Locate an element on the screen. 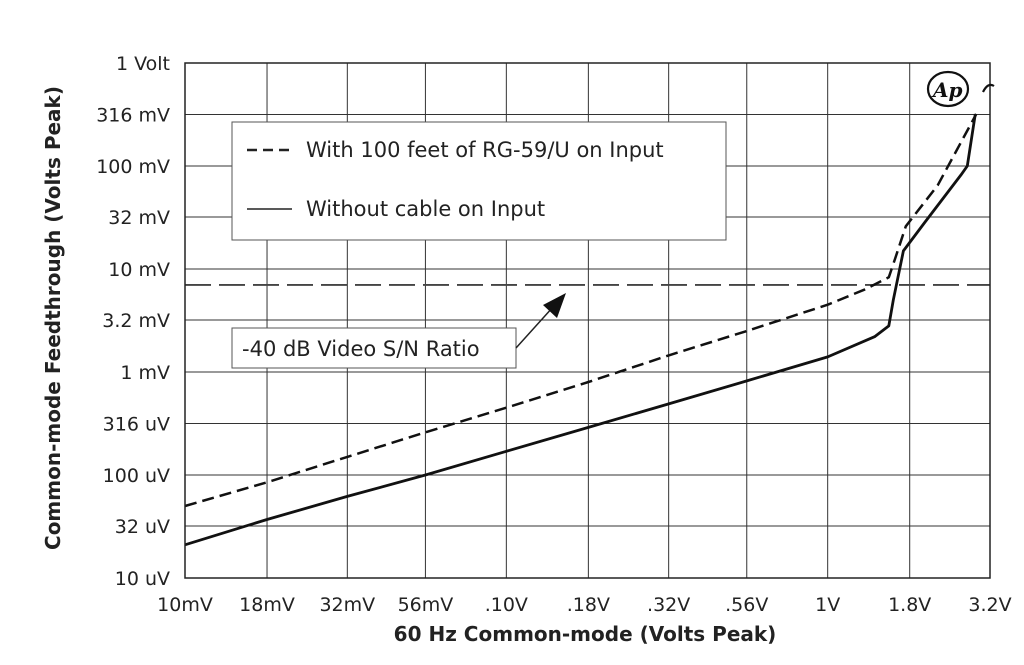  logo-text: Ap is located at coordinates (947, 90).